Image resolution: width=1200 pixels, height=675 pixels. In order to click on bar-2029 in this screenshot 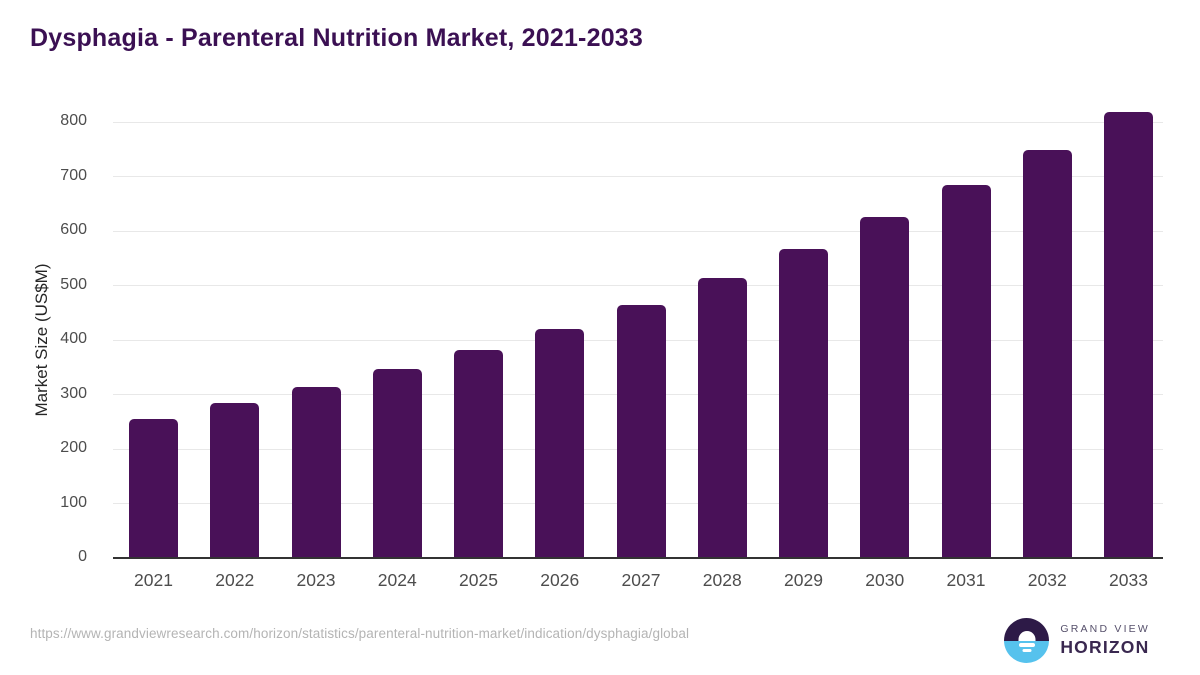, I will do `click(803, 403)`.